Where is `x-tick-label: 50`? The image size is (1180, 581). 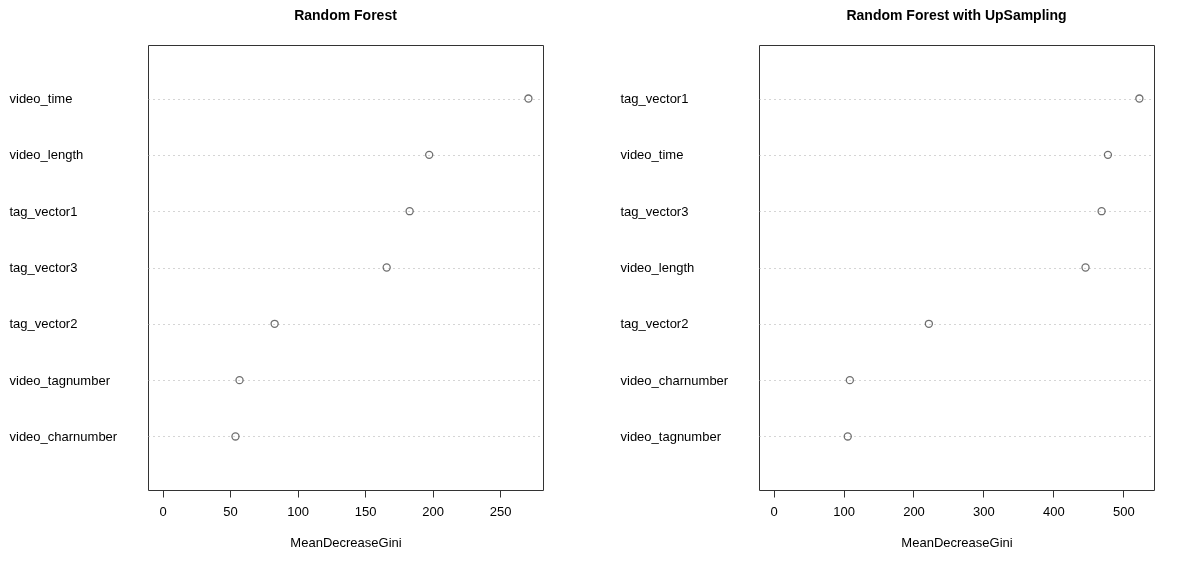 x-tick-label: 50 is located at coordinates (230, 511).